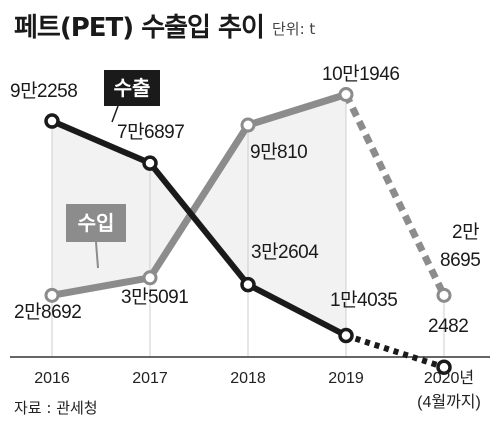 The width and height of the screenshot is (500, 425). I want to click on import-label-2: 9만810, so click(278, 152).